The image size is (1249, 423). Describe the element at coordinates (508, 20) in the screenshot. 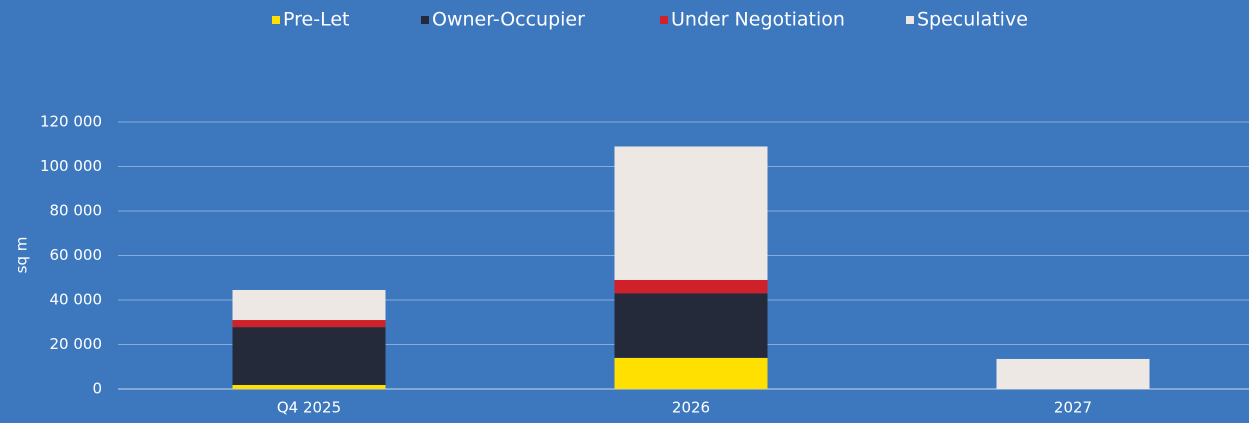

I see `legend-label: Owner-Occupier` at that location.